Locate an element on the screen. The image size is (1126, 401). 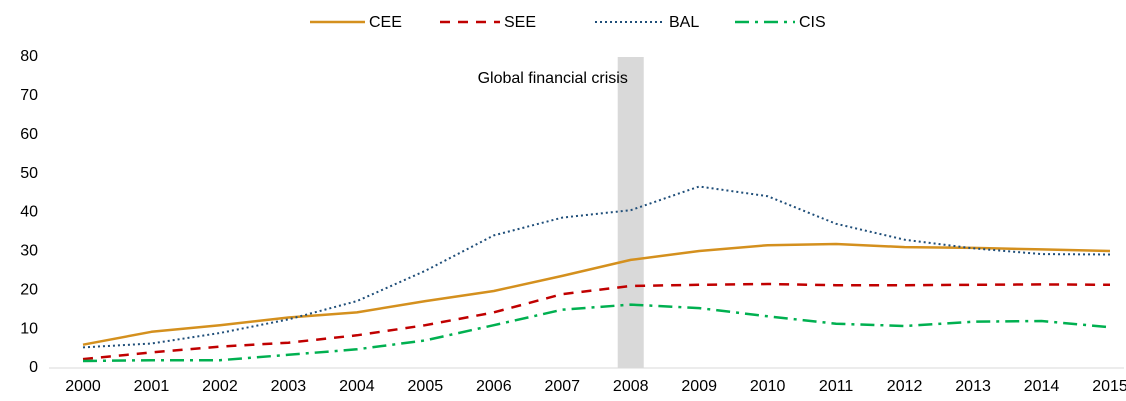
crisis-band is located at coordinates (630, 212).